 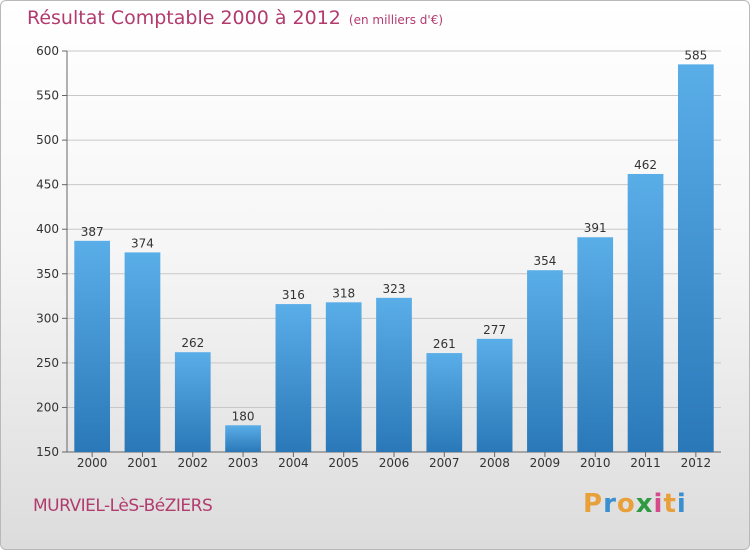 What do you see at coordinates (494, 330) in the screenshot?
I see `bar-value-label: 277` at bounding box center [494, 330].